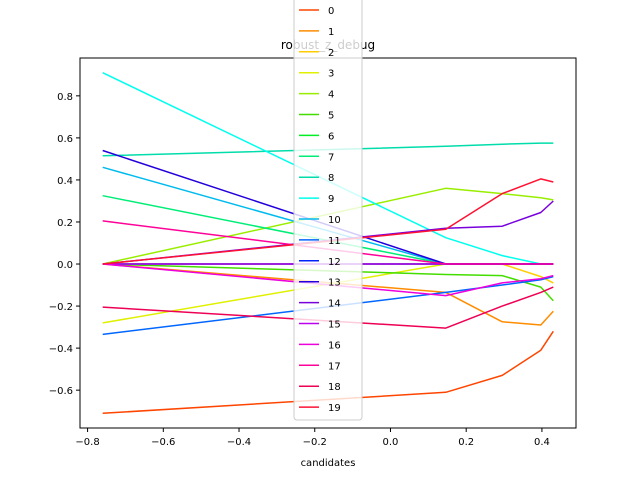 The width and height of the screenshot is (640, 480). What do you see at coordinates (334, 387) in the screenshot?
I see `legend-label-18: 18` at bounding box center [334, 387].